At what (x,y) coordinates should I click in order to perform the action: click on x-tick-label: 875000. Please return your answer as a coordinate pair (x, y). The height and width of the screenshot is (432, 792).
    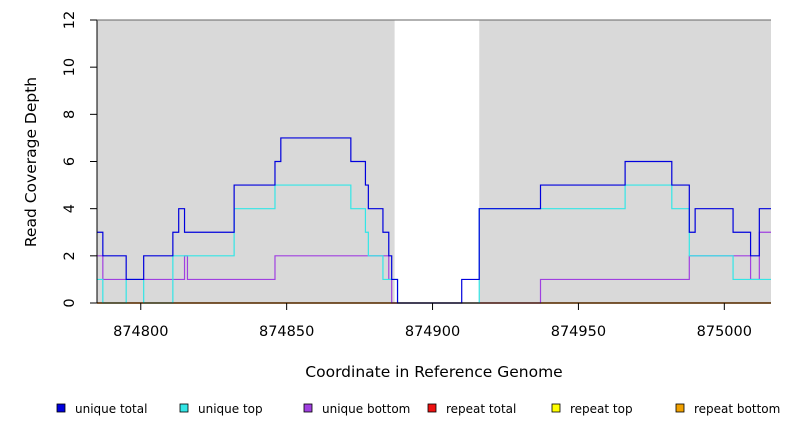
    Looking at the image, I should click on (724, 332).